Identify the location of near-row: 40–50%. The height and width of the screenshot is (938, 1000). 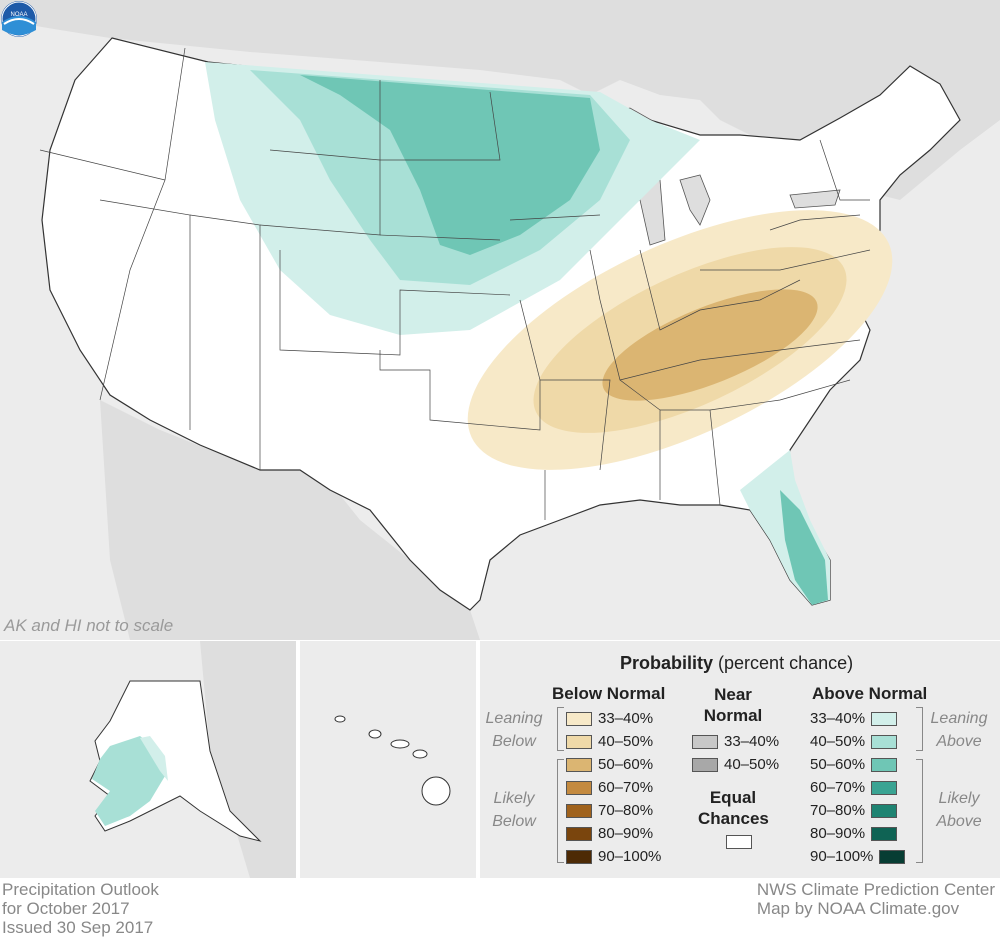
(738, 764).